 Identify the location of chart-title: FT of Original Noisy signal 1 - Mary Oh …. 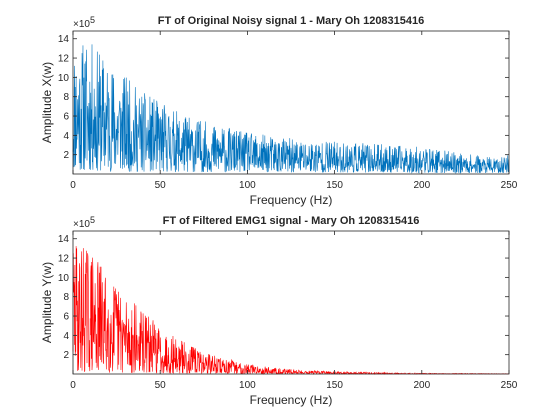
(291, 21).